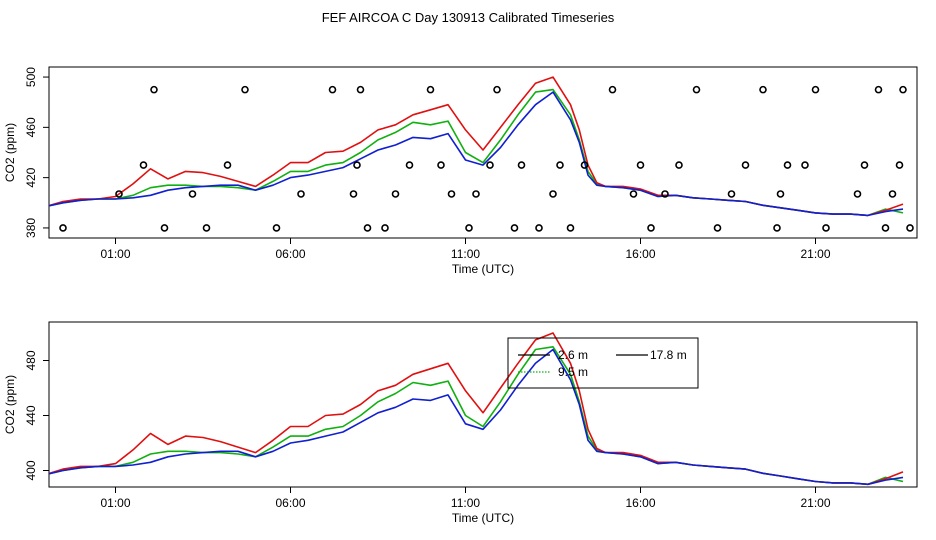  What do you see at coordinates (640, 503) in the screenshot?
I see `x-tick-label-bottom: 16:00` at bounding box center [640, 503].